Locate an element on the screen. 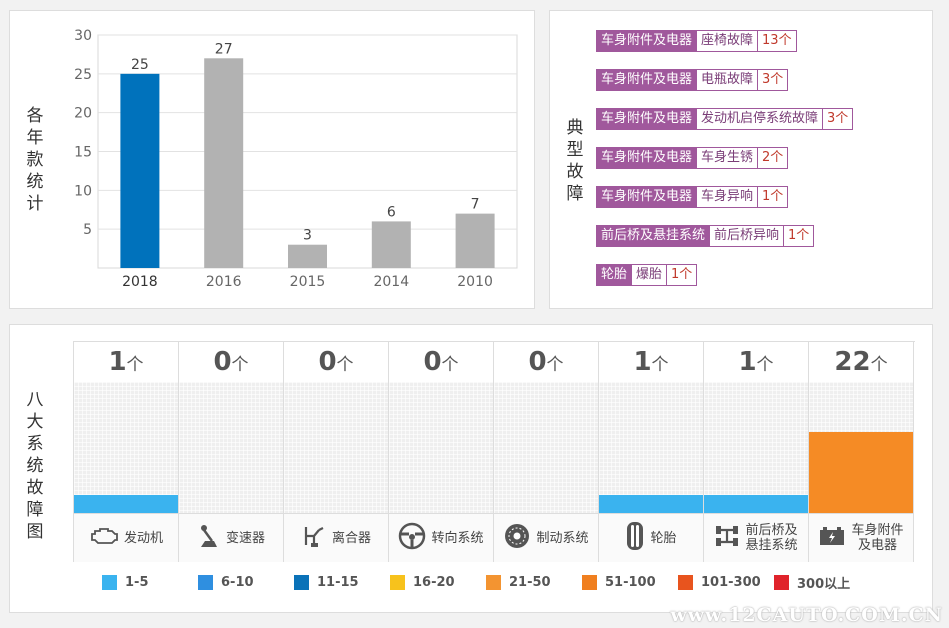 The height and width of the screenshot is (628, 949). axle-icon is located at coordinates (727, 538).